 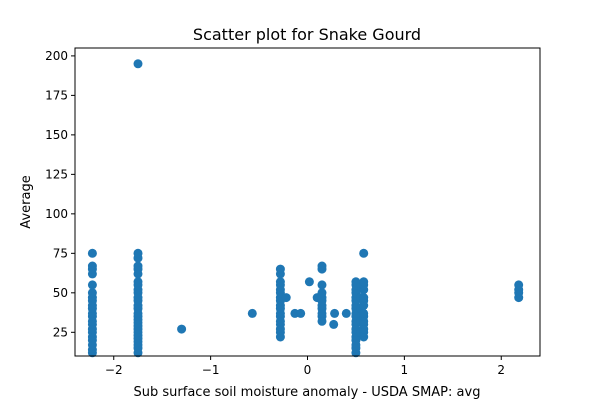 I want to click on x-ticks: −2 −1 0 1 2, so click(x=305, y=366).